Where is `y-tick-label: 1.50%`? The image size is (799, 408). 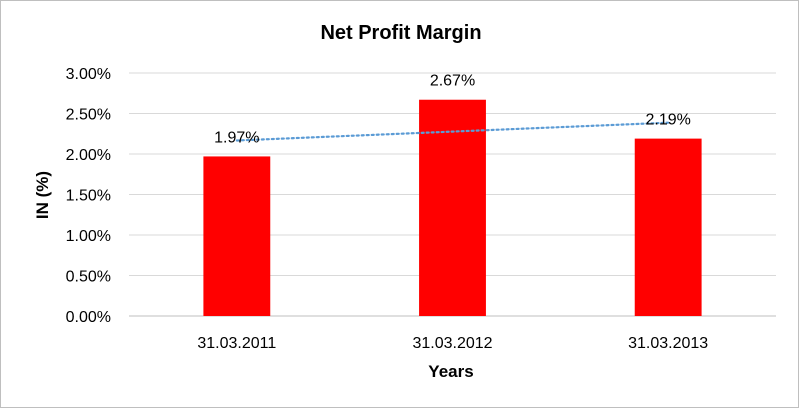
y-tick-label: 1.50% is located at coordinates (88, 196).